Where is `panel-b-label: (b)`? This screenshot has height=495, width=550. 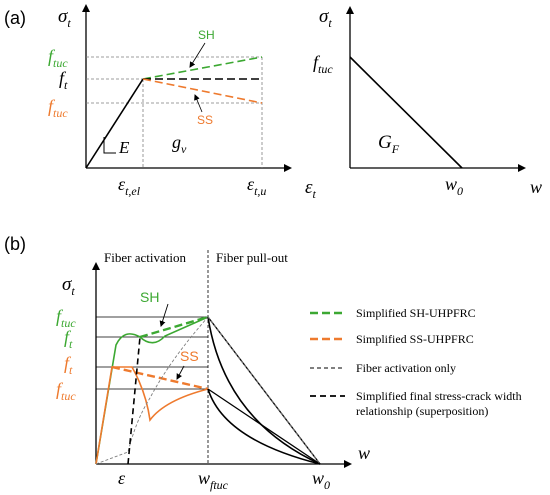
panel-b-label: (b) is located at coordinates (15, 244).